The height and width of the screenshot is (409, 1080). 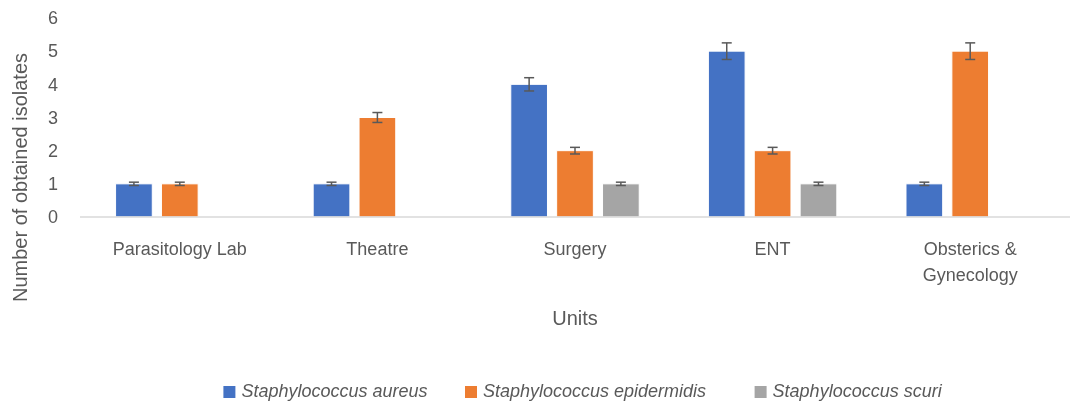 I want to click on y-tick-label: 3, so click(x=52, y=117).